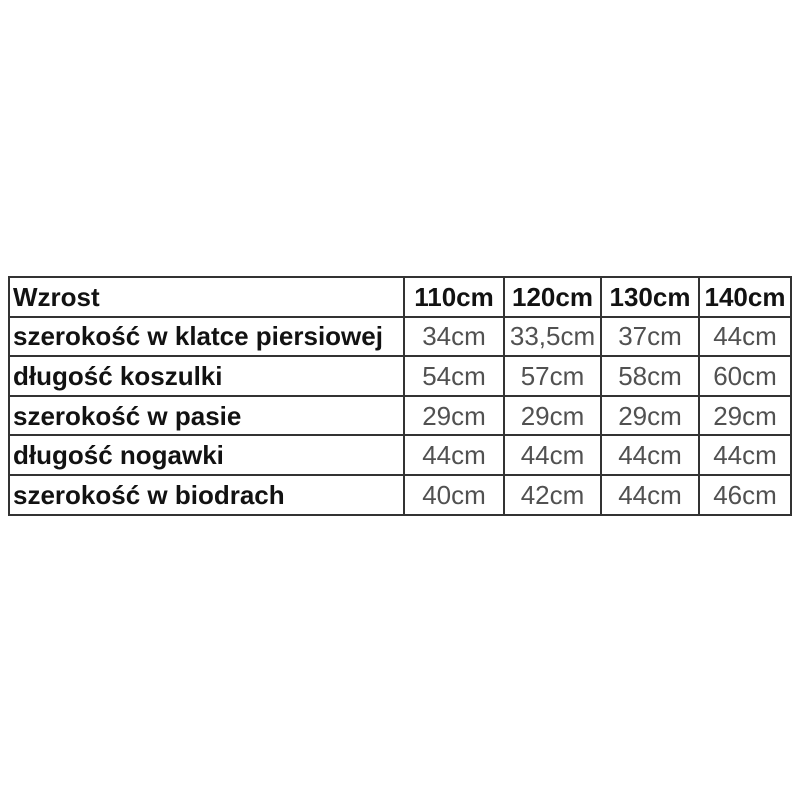 Image resolution: width=800 pixels, height=800 pixels. I want to click on value-cell: 33,5cm, so click(552, 336).